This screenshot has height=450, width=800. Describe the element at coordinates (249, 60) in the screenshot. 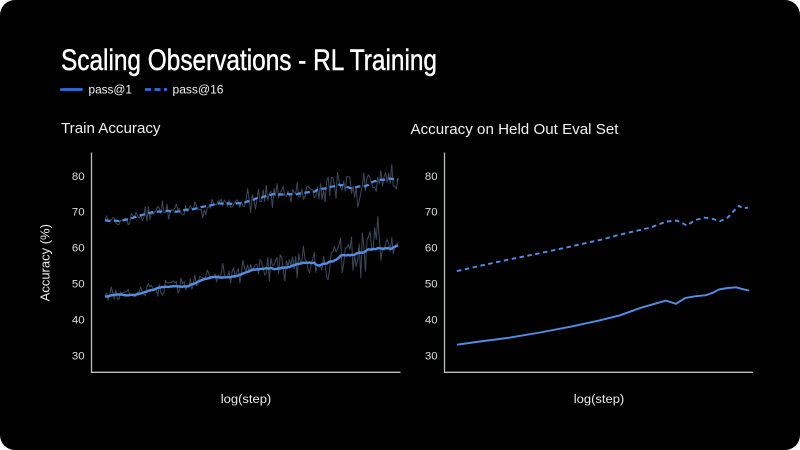

I see `svg-text:Scaling Observations - RL Trai: Scaling Observations - RL Training` at that location.